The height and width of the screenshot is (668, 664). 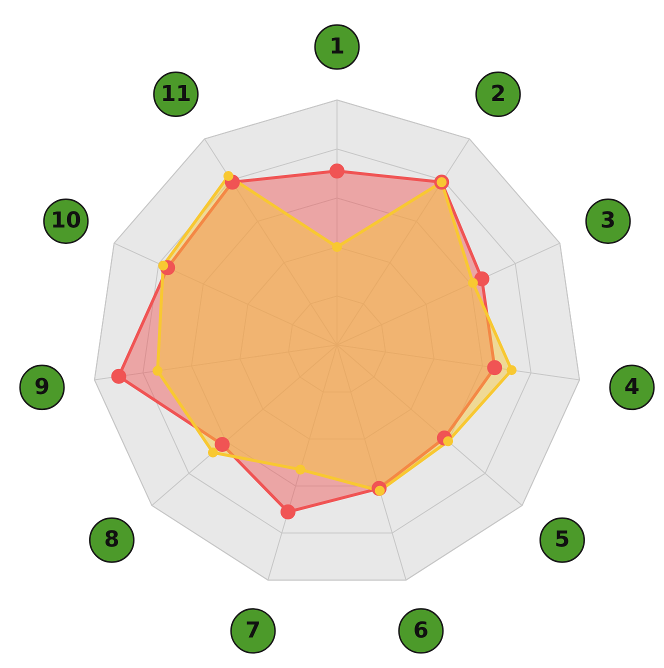 I want to click on spoke-label: 2, so click(x=498, y=94).